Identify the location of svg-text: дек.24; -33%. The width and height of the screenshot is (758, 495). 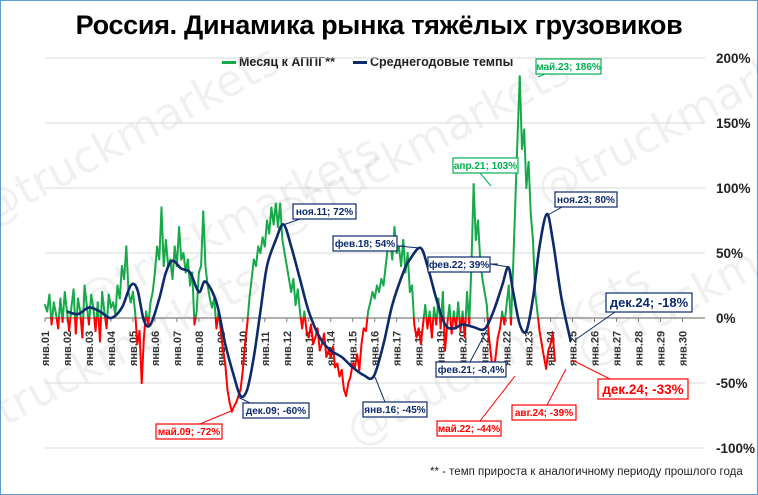
(642, 389).